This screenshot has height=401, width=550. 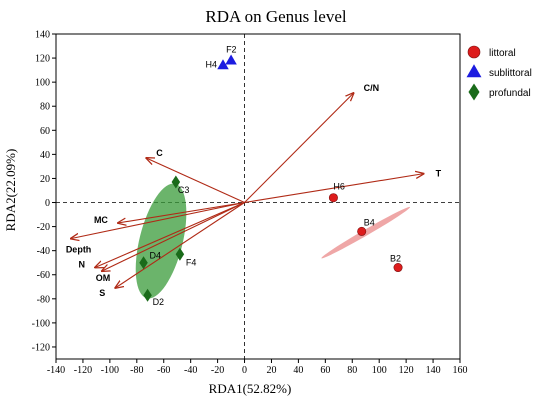 I want to click on env-arrow-n, so click(x=170, y=235).